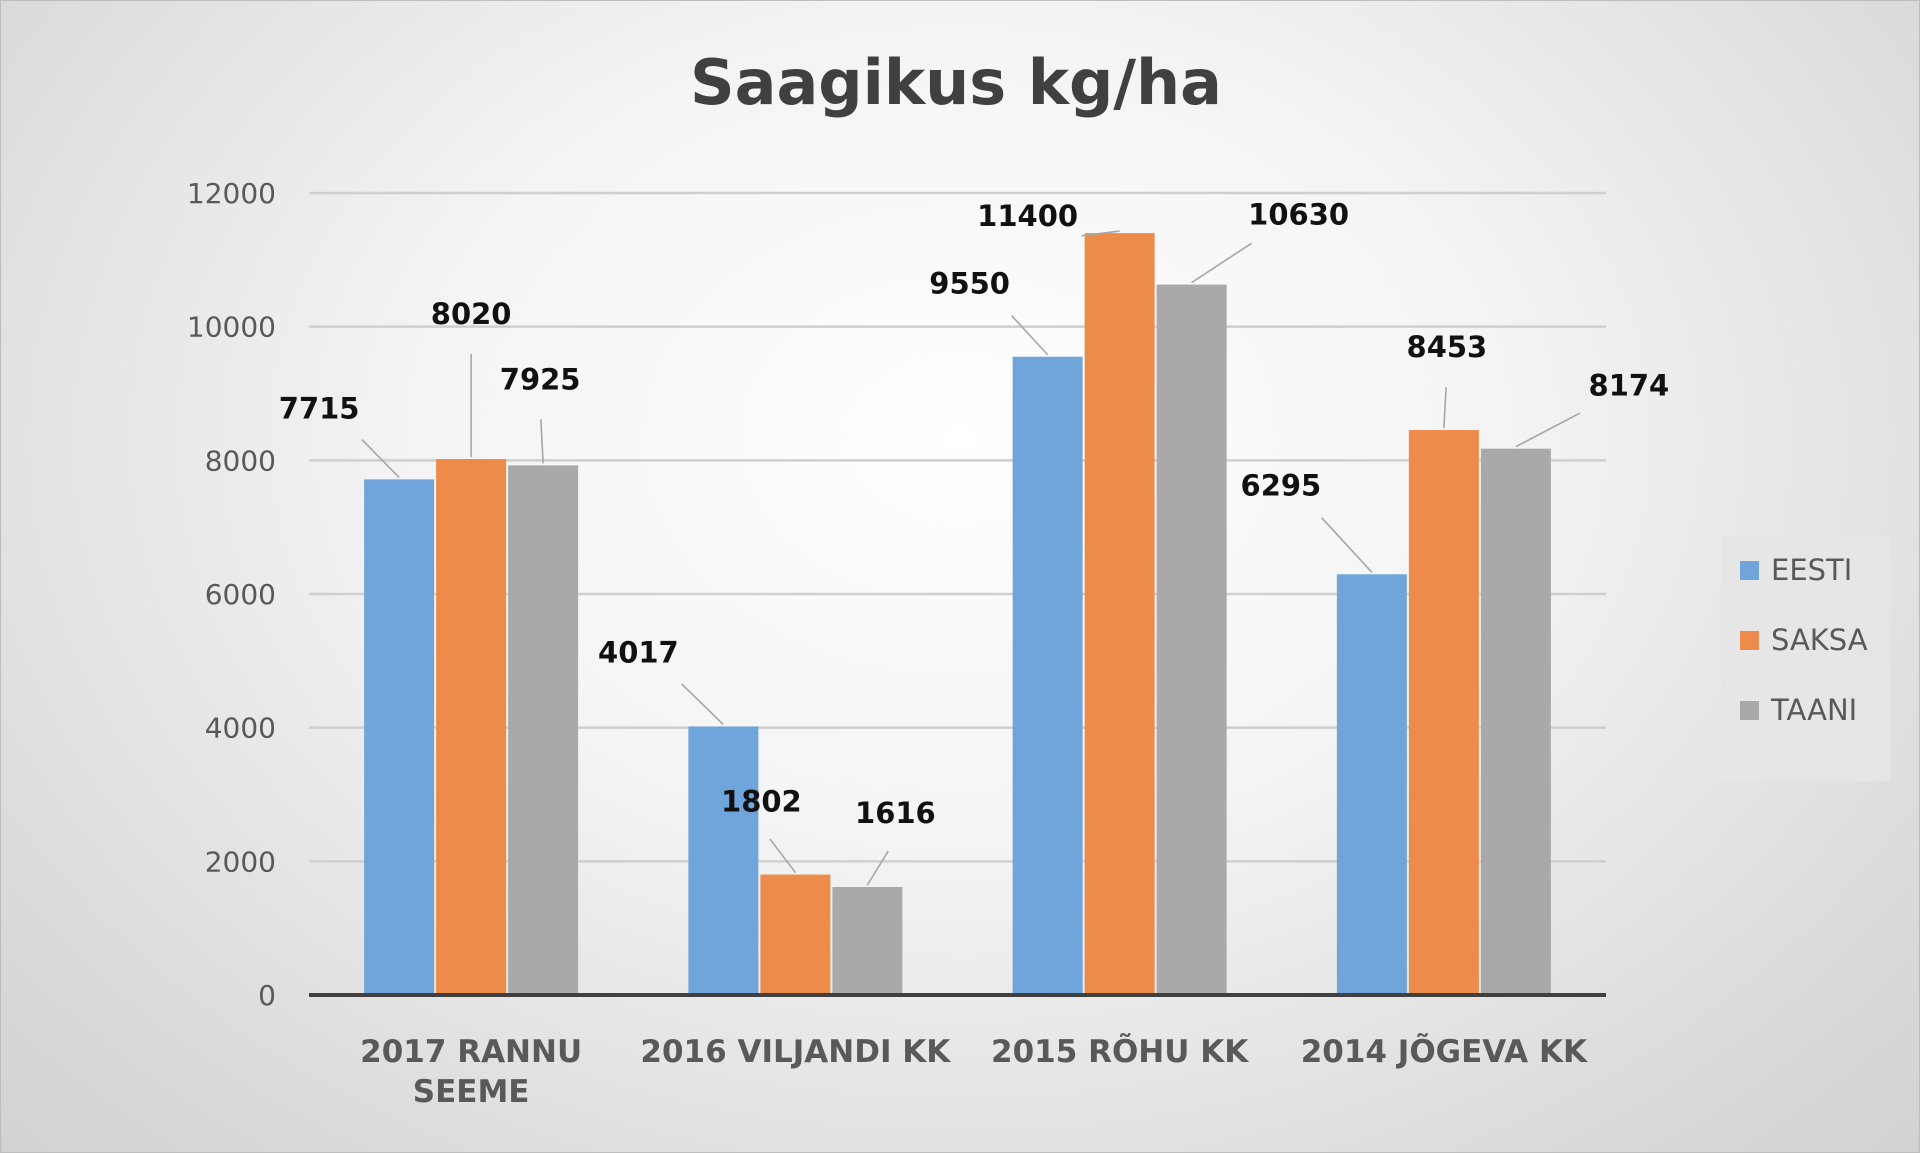 The image size is (1920, 1154). What do you see at coordinates (1813, 710) in the screenshot?
I see `legend-label-taani: TAANI` at bounding box center [1813, 710].